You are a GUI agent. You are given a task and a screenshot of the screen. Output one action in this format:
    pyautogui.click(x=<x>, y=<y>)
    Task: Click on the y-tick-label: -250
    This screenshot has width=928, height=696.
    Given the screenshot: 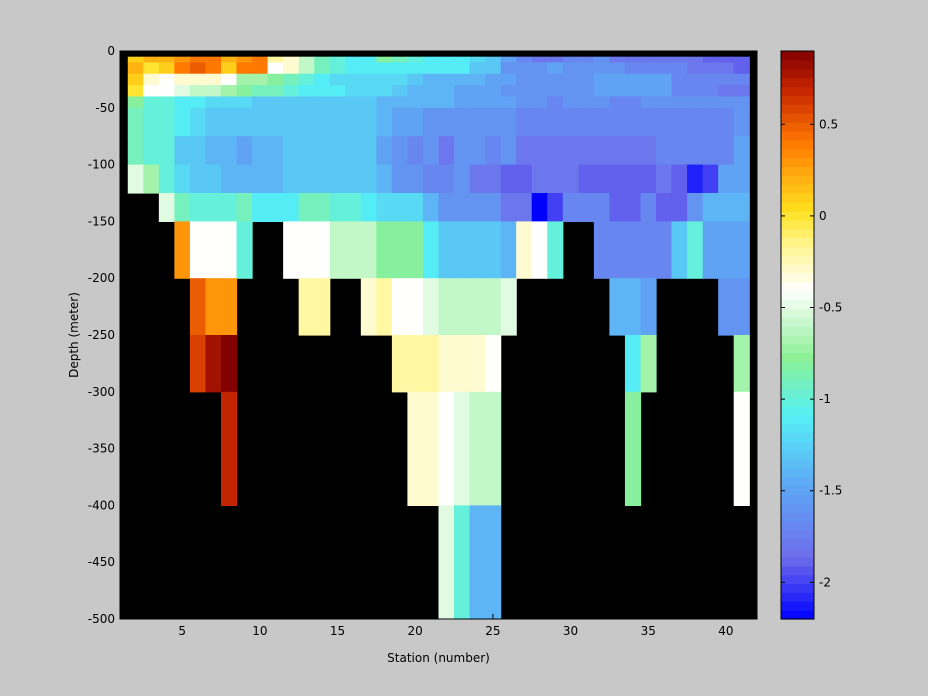 What is the action you would take?
    pyautogui.click(x=101, y=335)
    